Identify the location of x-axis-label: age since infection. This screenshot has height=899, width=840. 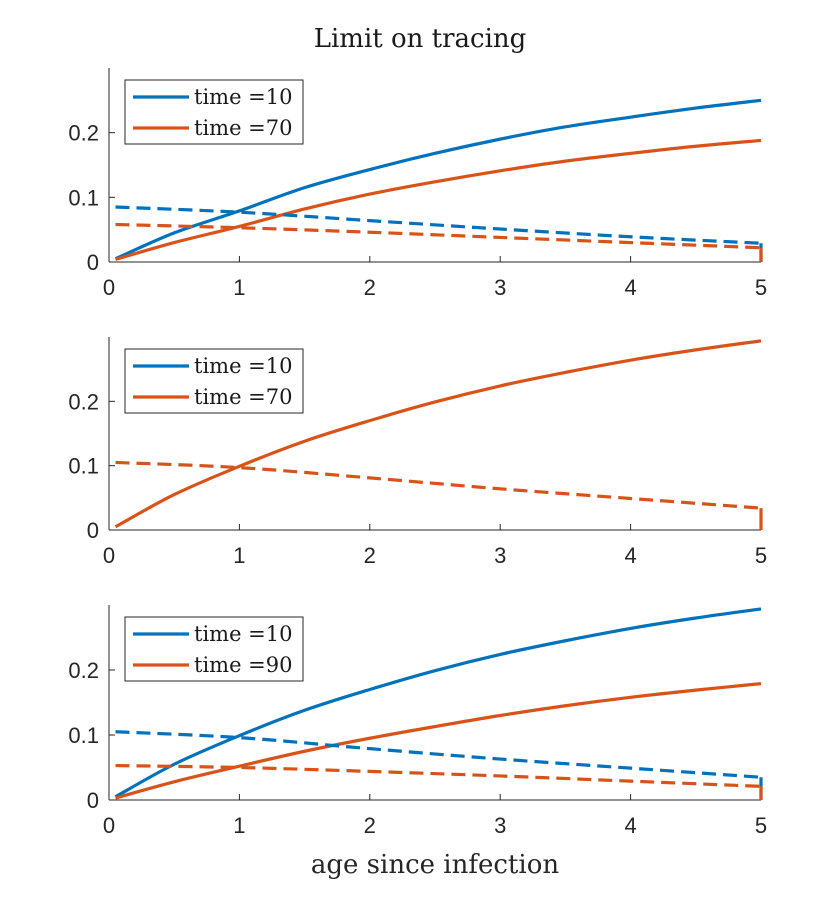
(435, 865).